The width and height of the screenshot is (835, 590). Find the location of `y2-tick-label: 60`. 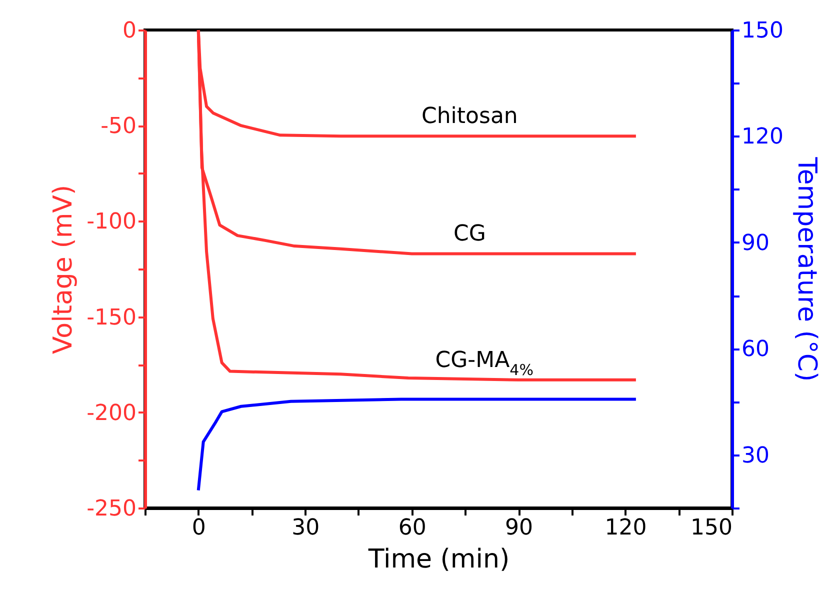

y2-tick-label: 60 is located at coordinates (756, 349).